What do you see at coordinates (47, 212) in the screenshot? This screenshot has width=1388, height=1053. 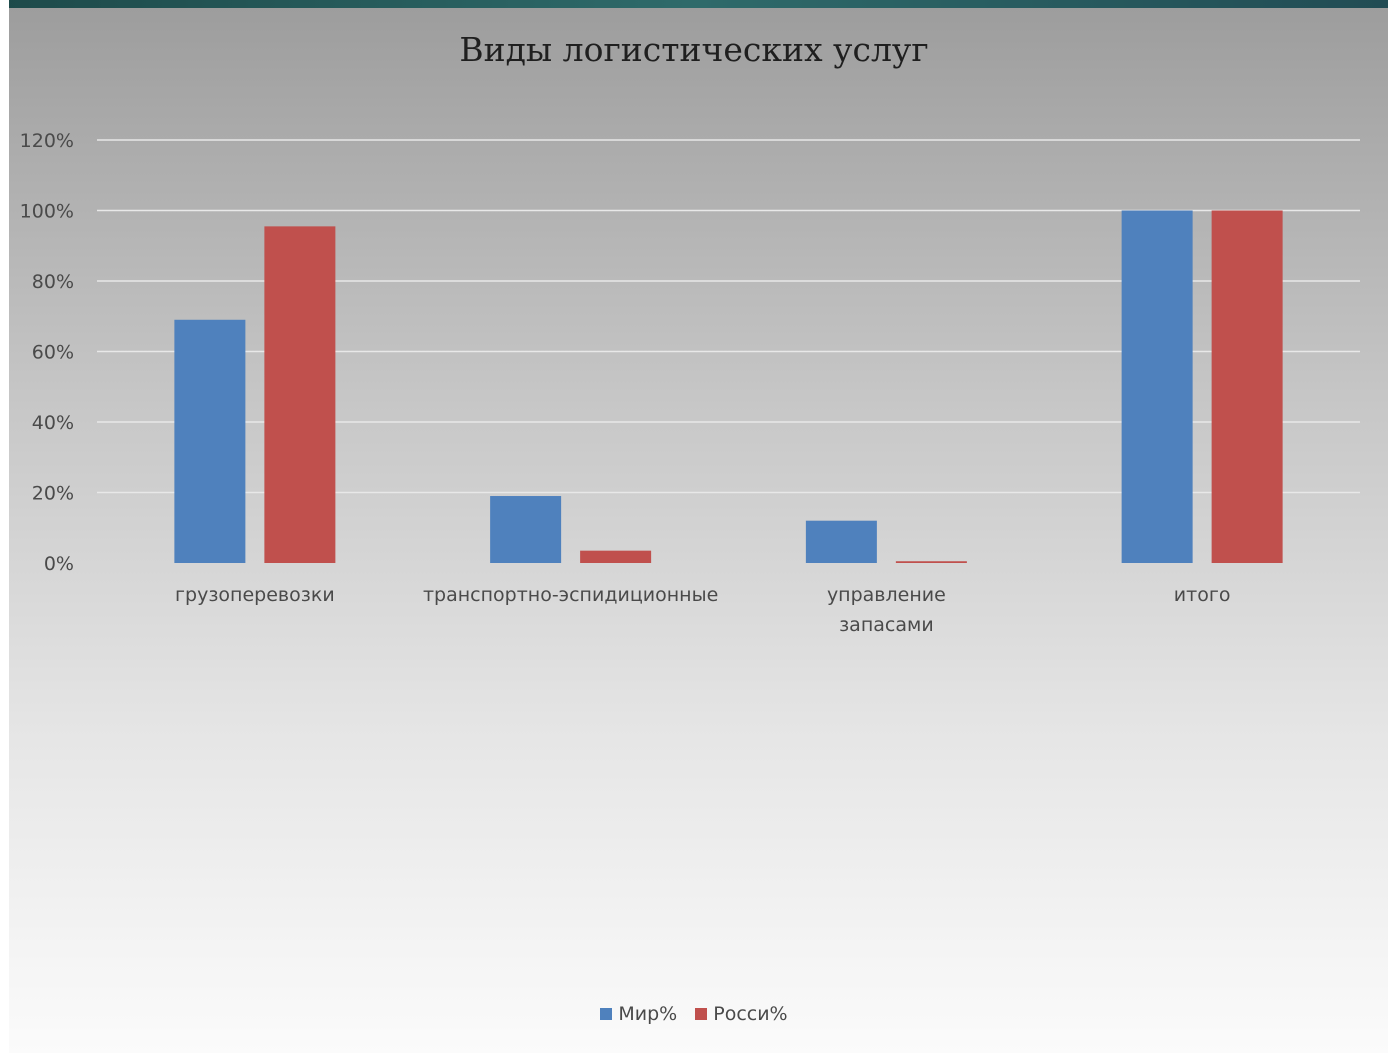 I see `y-tick-label: 100%` at bounding box center [47, 212].